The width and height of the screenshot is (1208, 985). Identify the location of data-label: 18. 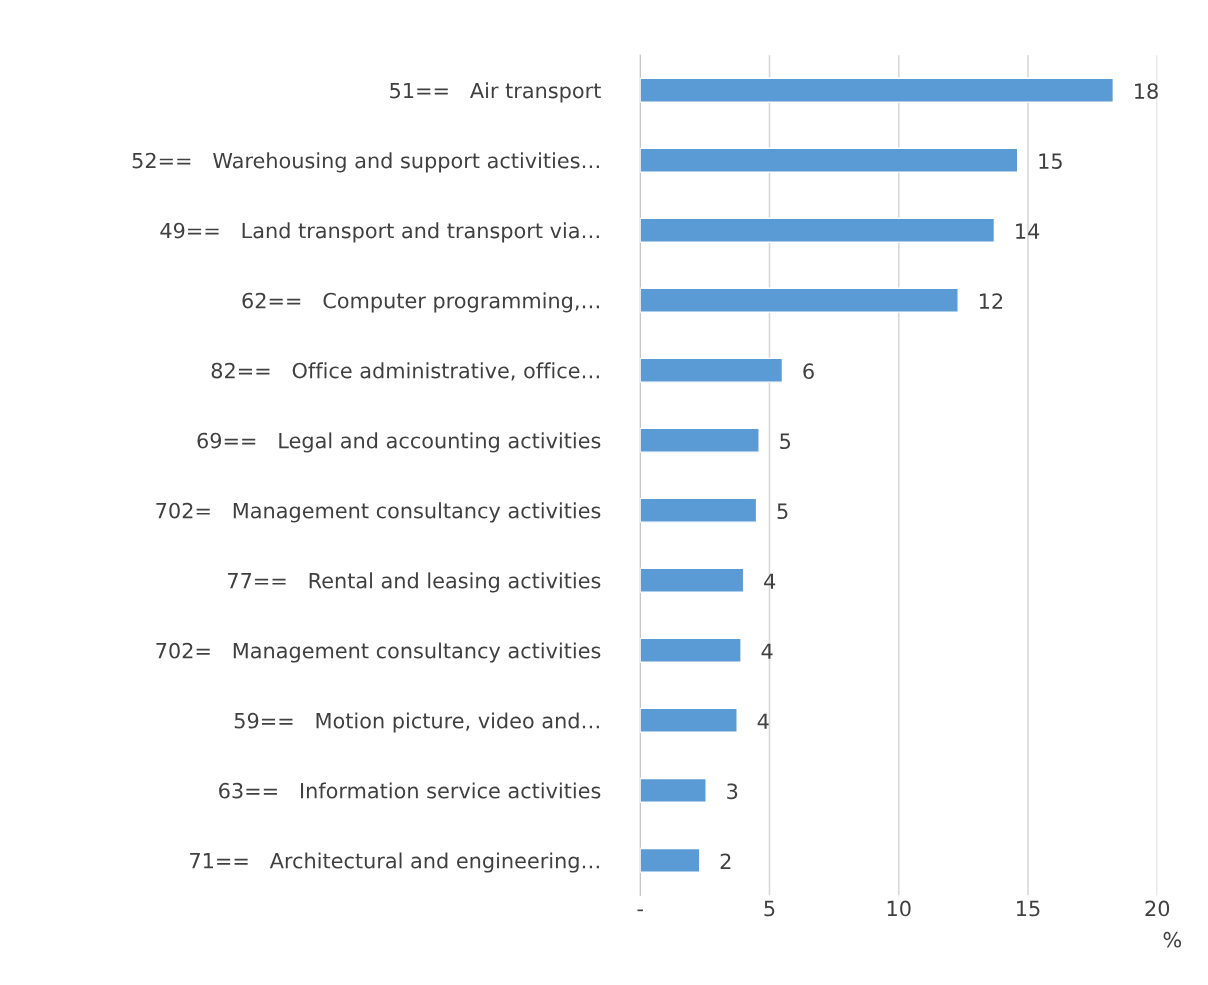
(1146, 91).